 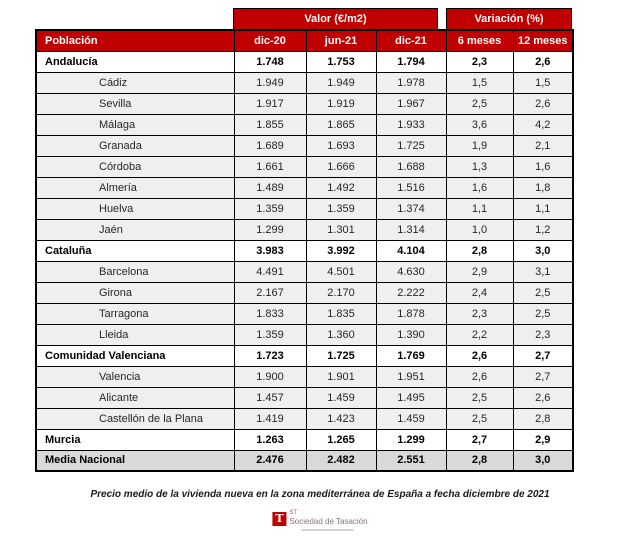 I want to click on table-row: Lleida 1.359 1.360 1.390 2,2 2,3, so click(x=304, y=334).